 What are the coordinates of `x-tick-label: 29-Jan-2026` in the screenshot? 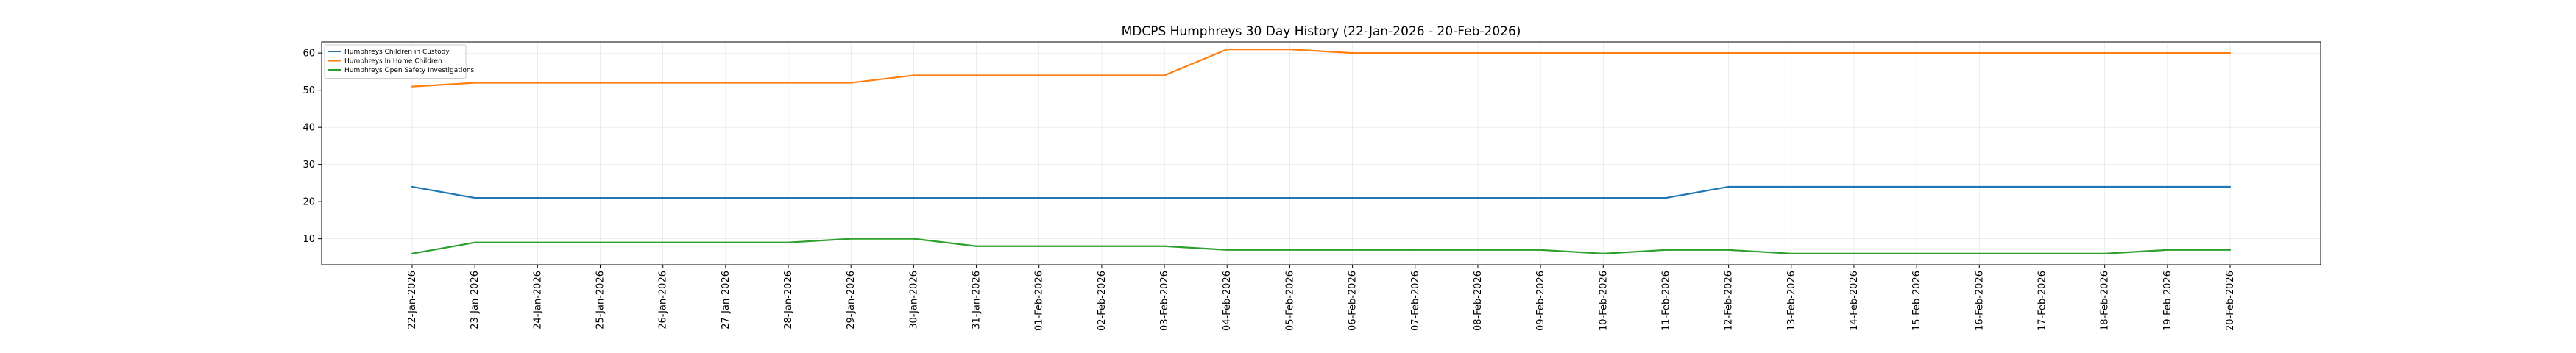 It's located at (851, 300).